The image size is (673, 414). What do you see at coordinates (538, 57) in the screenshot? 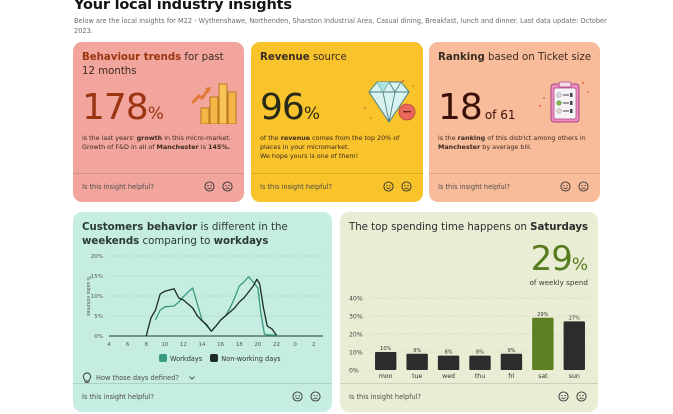
I see `title-rest: based on Ticket size` at bounding box center [538, 57].